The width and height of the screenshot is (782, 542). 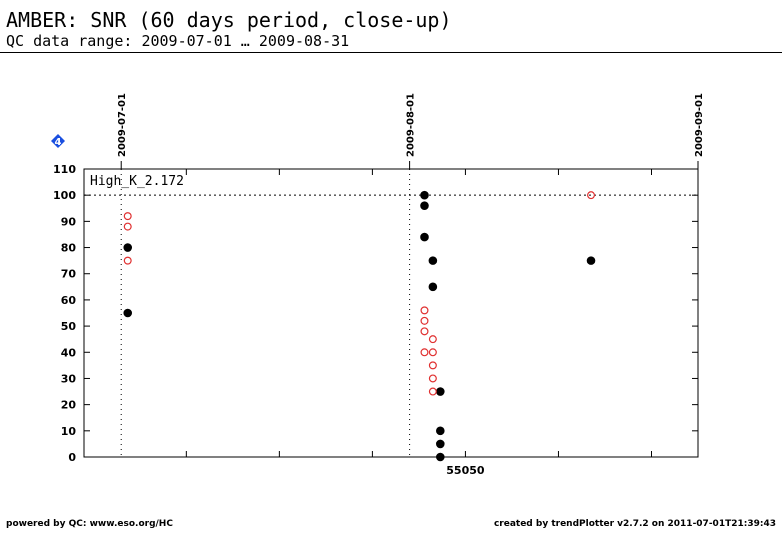 What do you see at coordinates (89, 524) in the screenshot?
I see `footer-credit: powered by QC: www.eso.org/HC` at bounding box center [89, 524].